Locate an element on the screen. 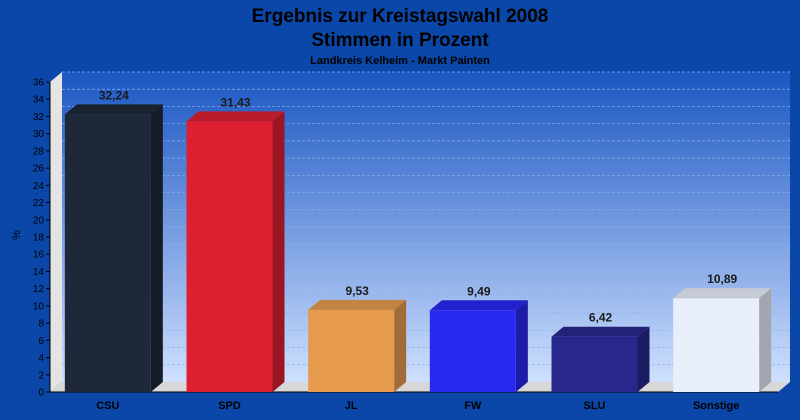 Image resolution: width=800 pixels, height=420 pixels. y-tick-label: 12 is located at coordinates (39, 289).